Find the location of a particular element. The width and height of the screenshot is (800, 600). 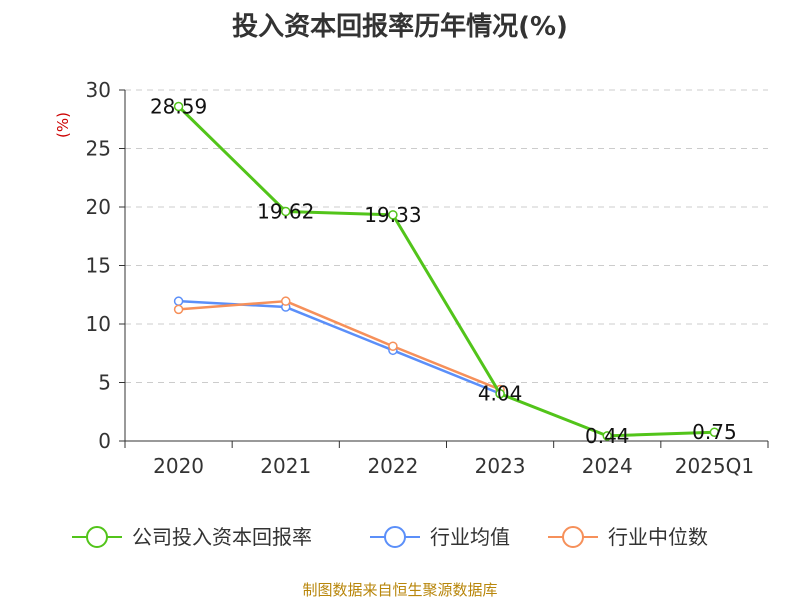

chart-title: 投入资本回报率历年情况(%) is located at coordinates (400, 26).